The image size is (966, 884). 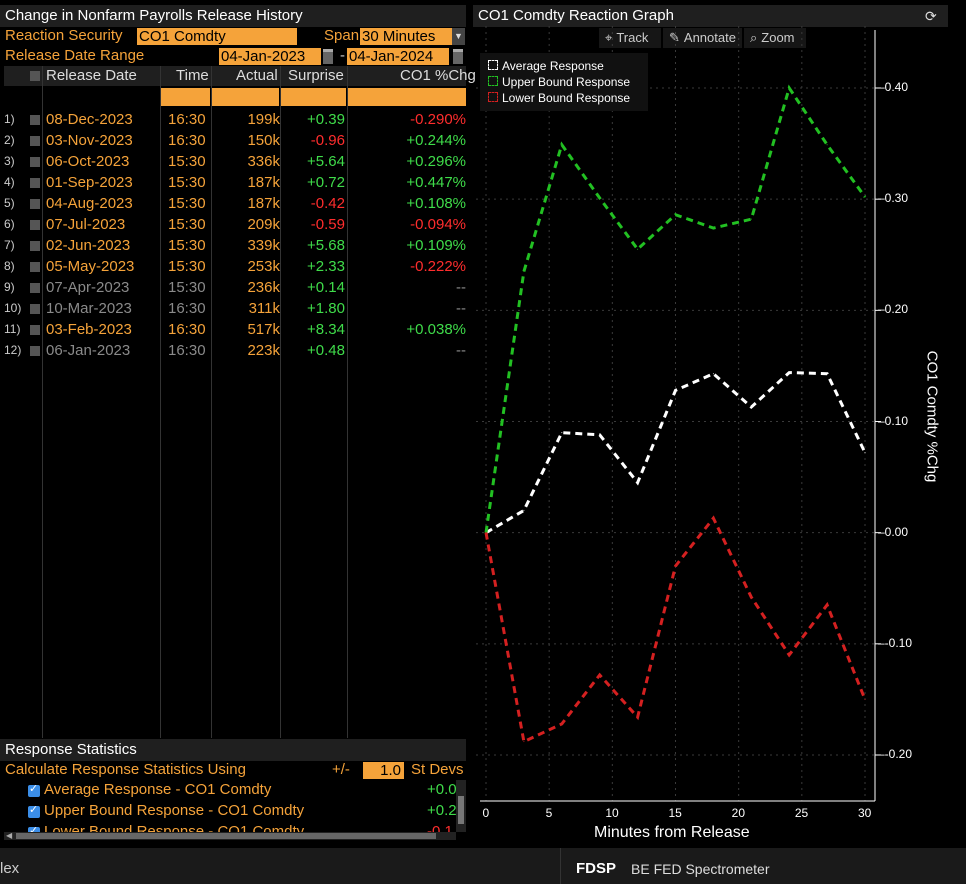 What do you see at coordinates (702, 38) in the screenshot?
I see `annotate-button: ✎ Annotate` at bounding box center [702, 38].